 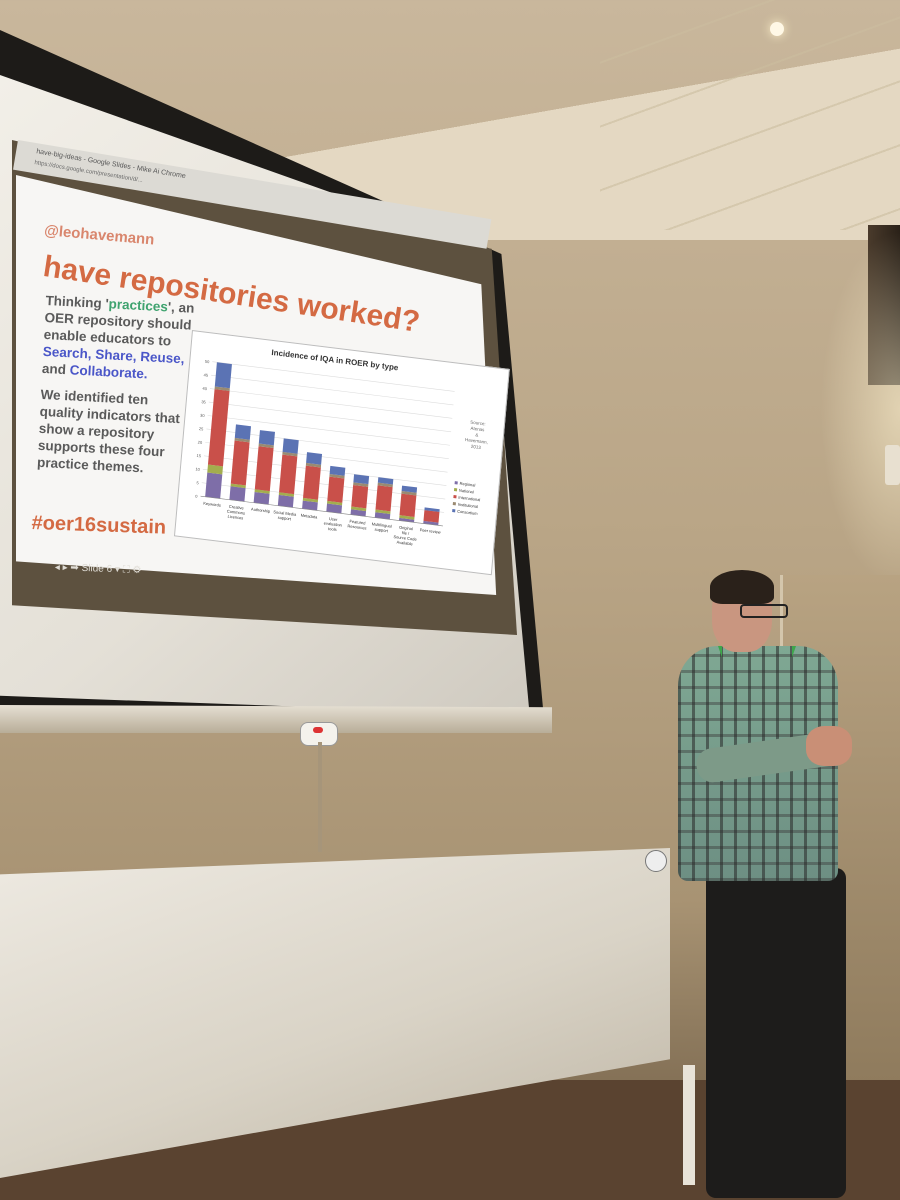 I want to click on x-axis, so click(x=321, y=511).